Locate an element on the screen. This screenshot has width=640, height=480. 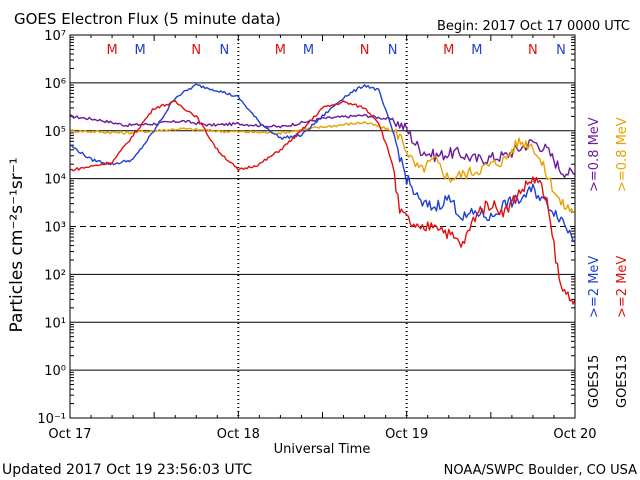
y-tick-labels: 10⁷ 10⁶ 10⁵ 10⁴ 10³ 10² 10¹ 10⁰ 10⁻¹ is located at coordinates (51, 228).